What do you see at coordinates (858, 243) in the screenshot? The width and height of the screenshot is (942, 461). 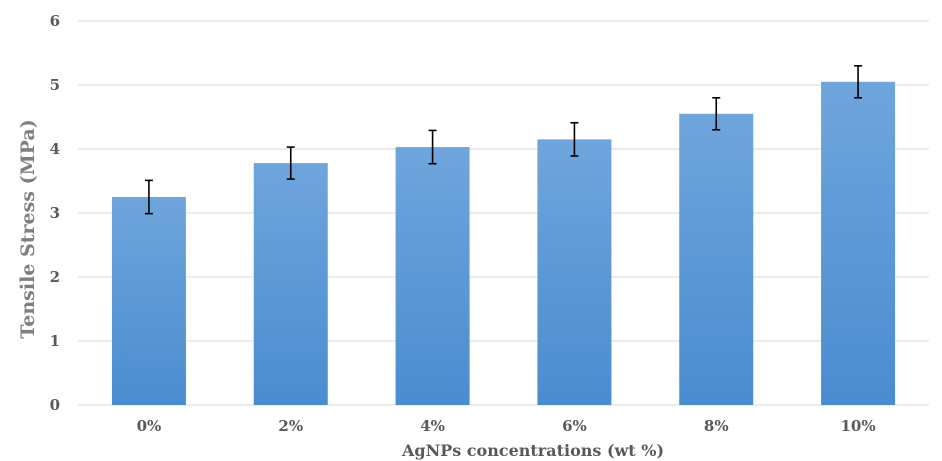 I see `bar-10pct` at bounding box center [858, 243].